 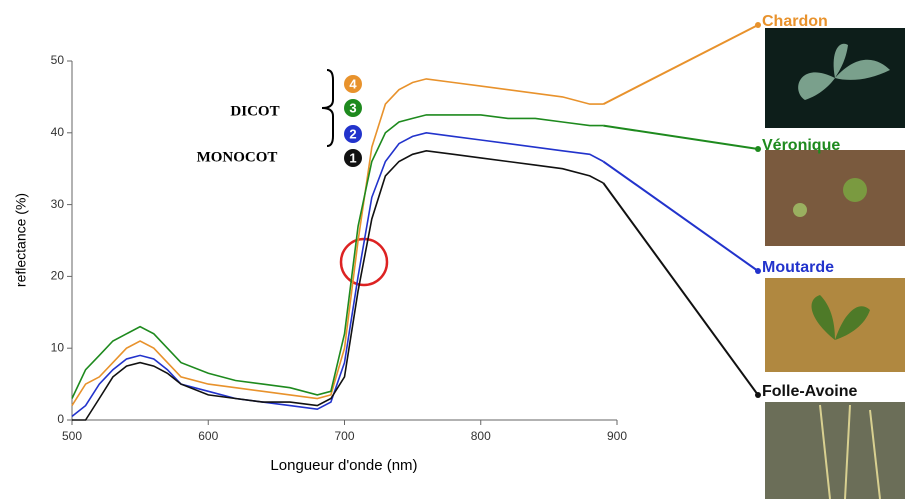 What do you see at coordinates (60, 419) in the screenshot?
I see `y-tick-label: 0` at bounding box center [60, 419].